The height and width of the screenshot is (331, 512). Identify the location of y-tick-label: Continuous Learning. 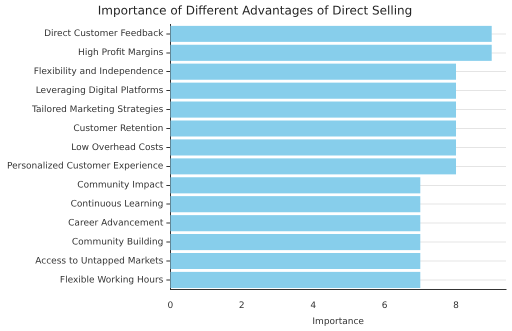
(117, 205).